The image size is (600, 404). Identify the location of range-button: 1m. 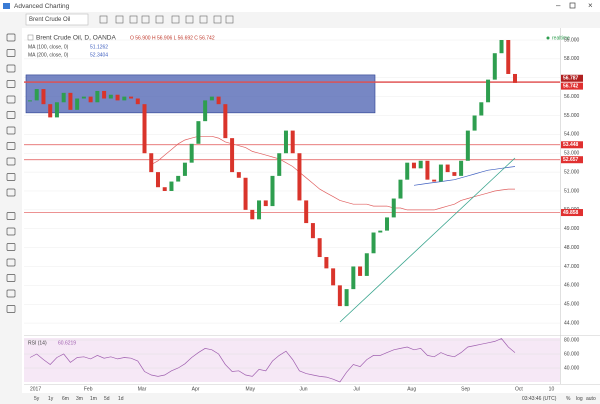
(93, 399).